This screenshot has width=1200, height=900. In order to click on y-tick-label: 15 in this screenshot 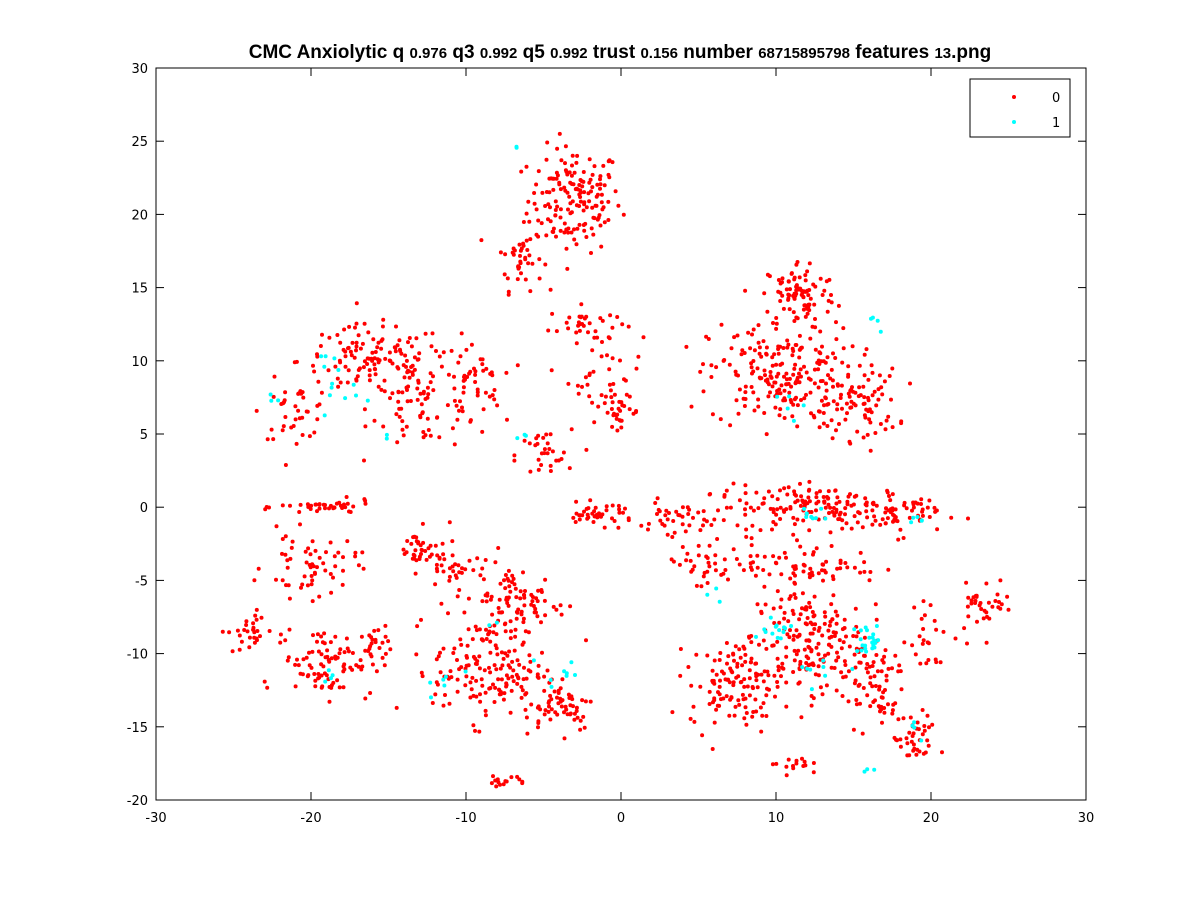, I will do `click(139, 289)`.